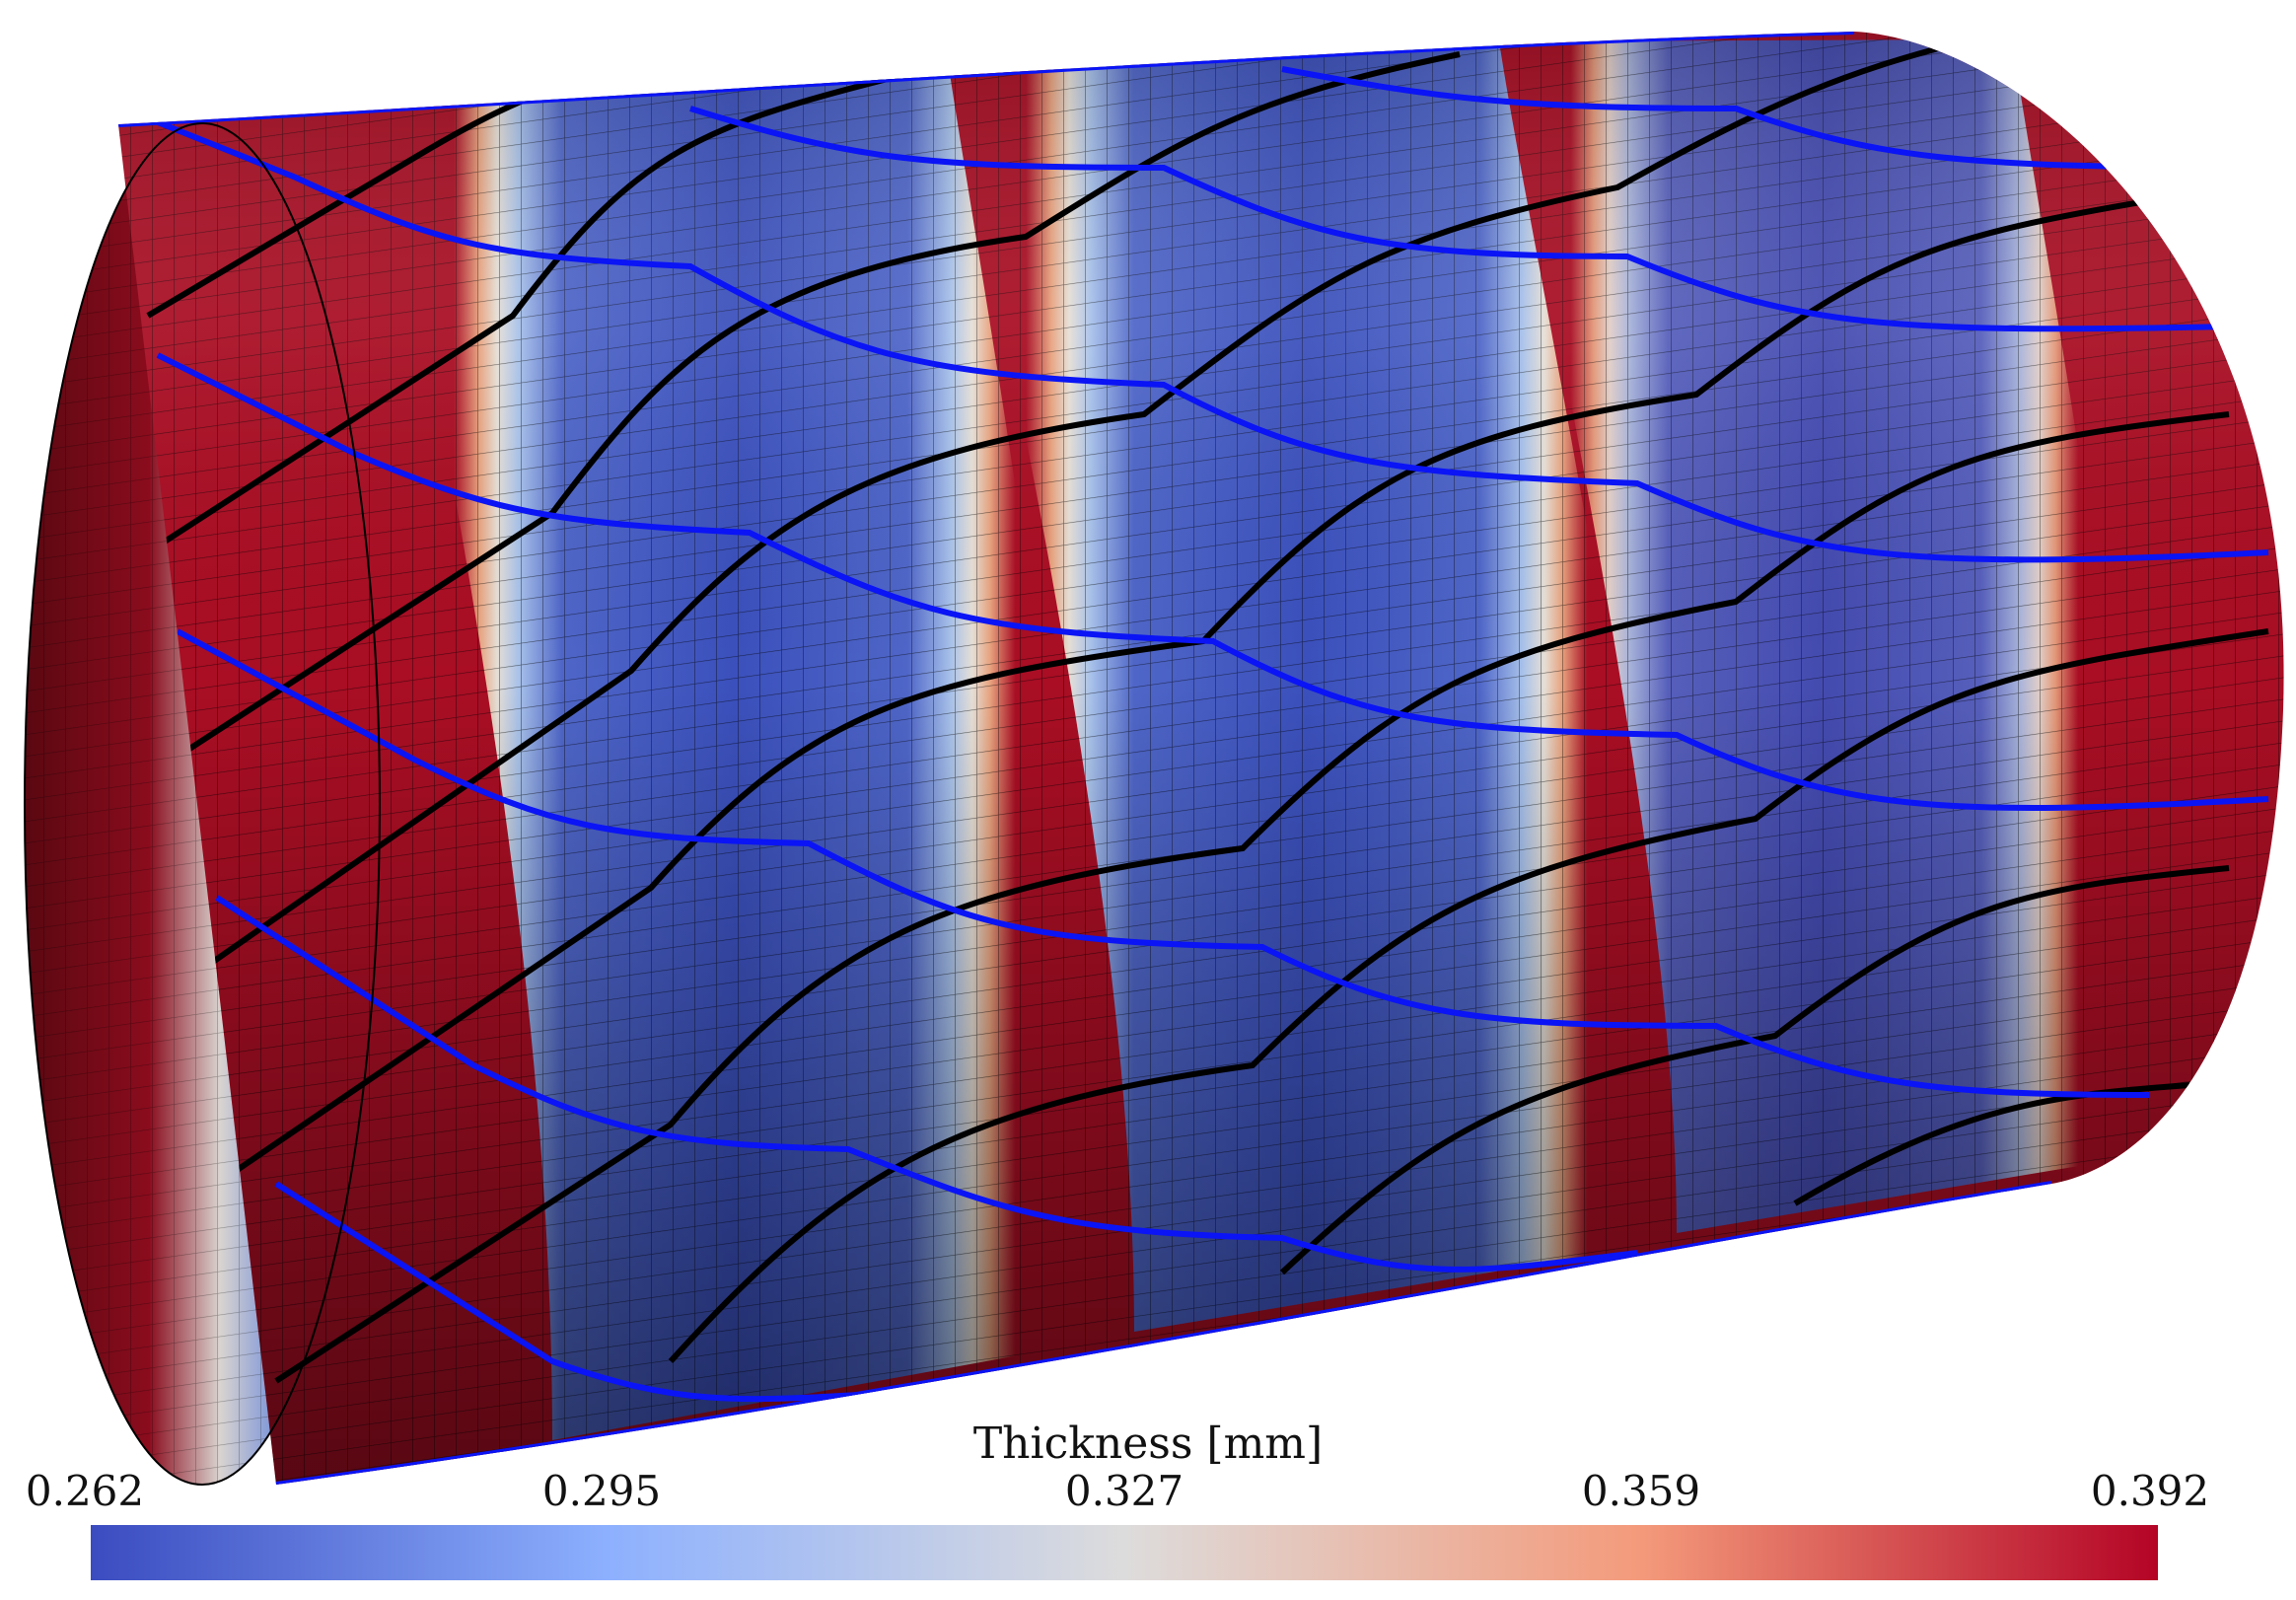 This screenshot has width=2296, height=1600. Describe the element at coordinates (1641, 1491) in the screenshot. I see `colorbar-tick-label: 0.359` at that location.